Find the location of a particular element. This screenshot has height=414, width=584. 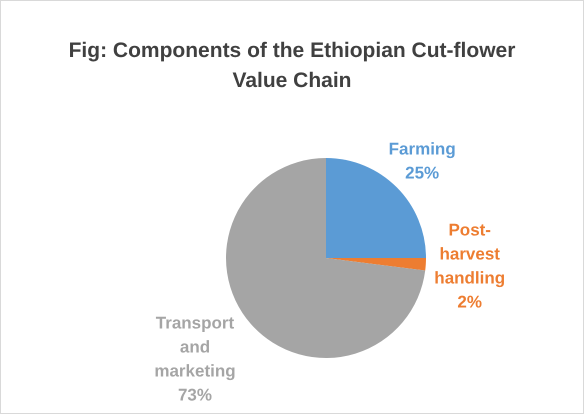

data-label: 25% is located at coordinates (422, 173).